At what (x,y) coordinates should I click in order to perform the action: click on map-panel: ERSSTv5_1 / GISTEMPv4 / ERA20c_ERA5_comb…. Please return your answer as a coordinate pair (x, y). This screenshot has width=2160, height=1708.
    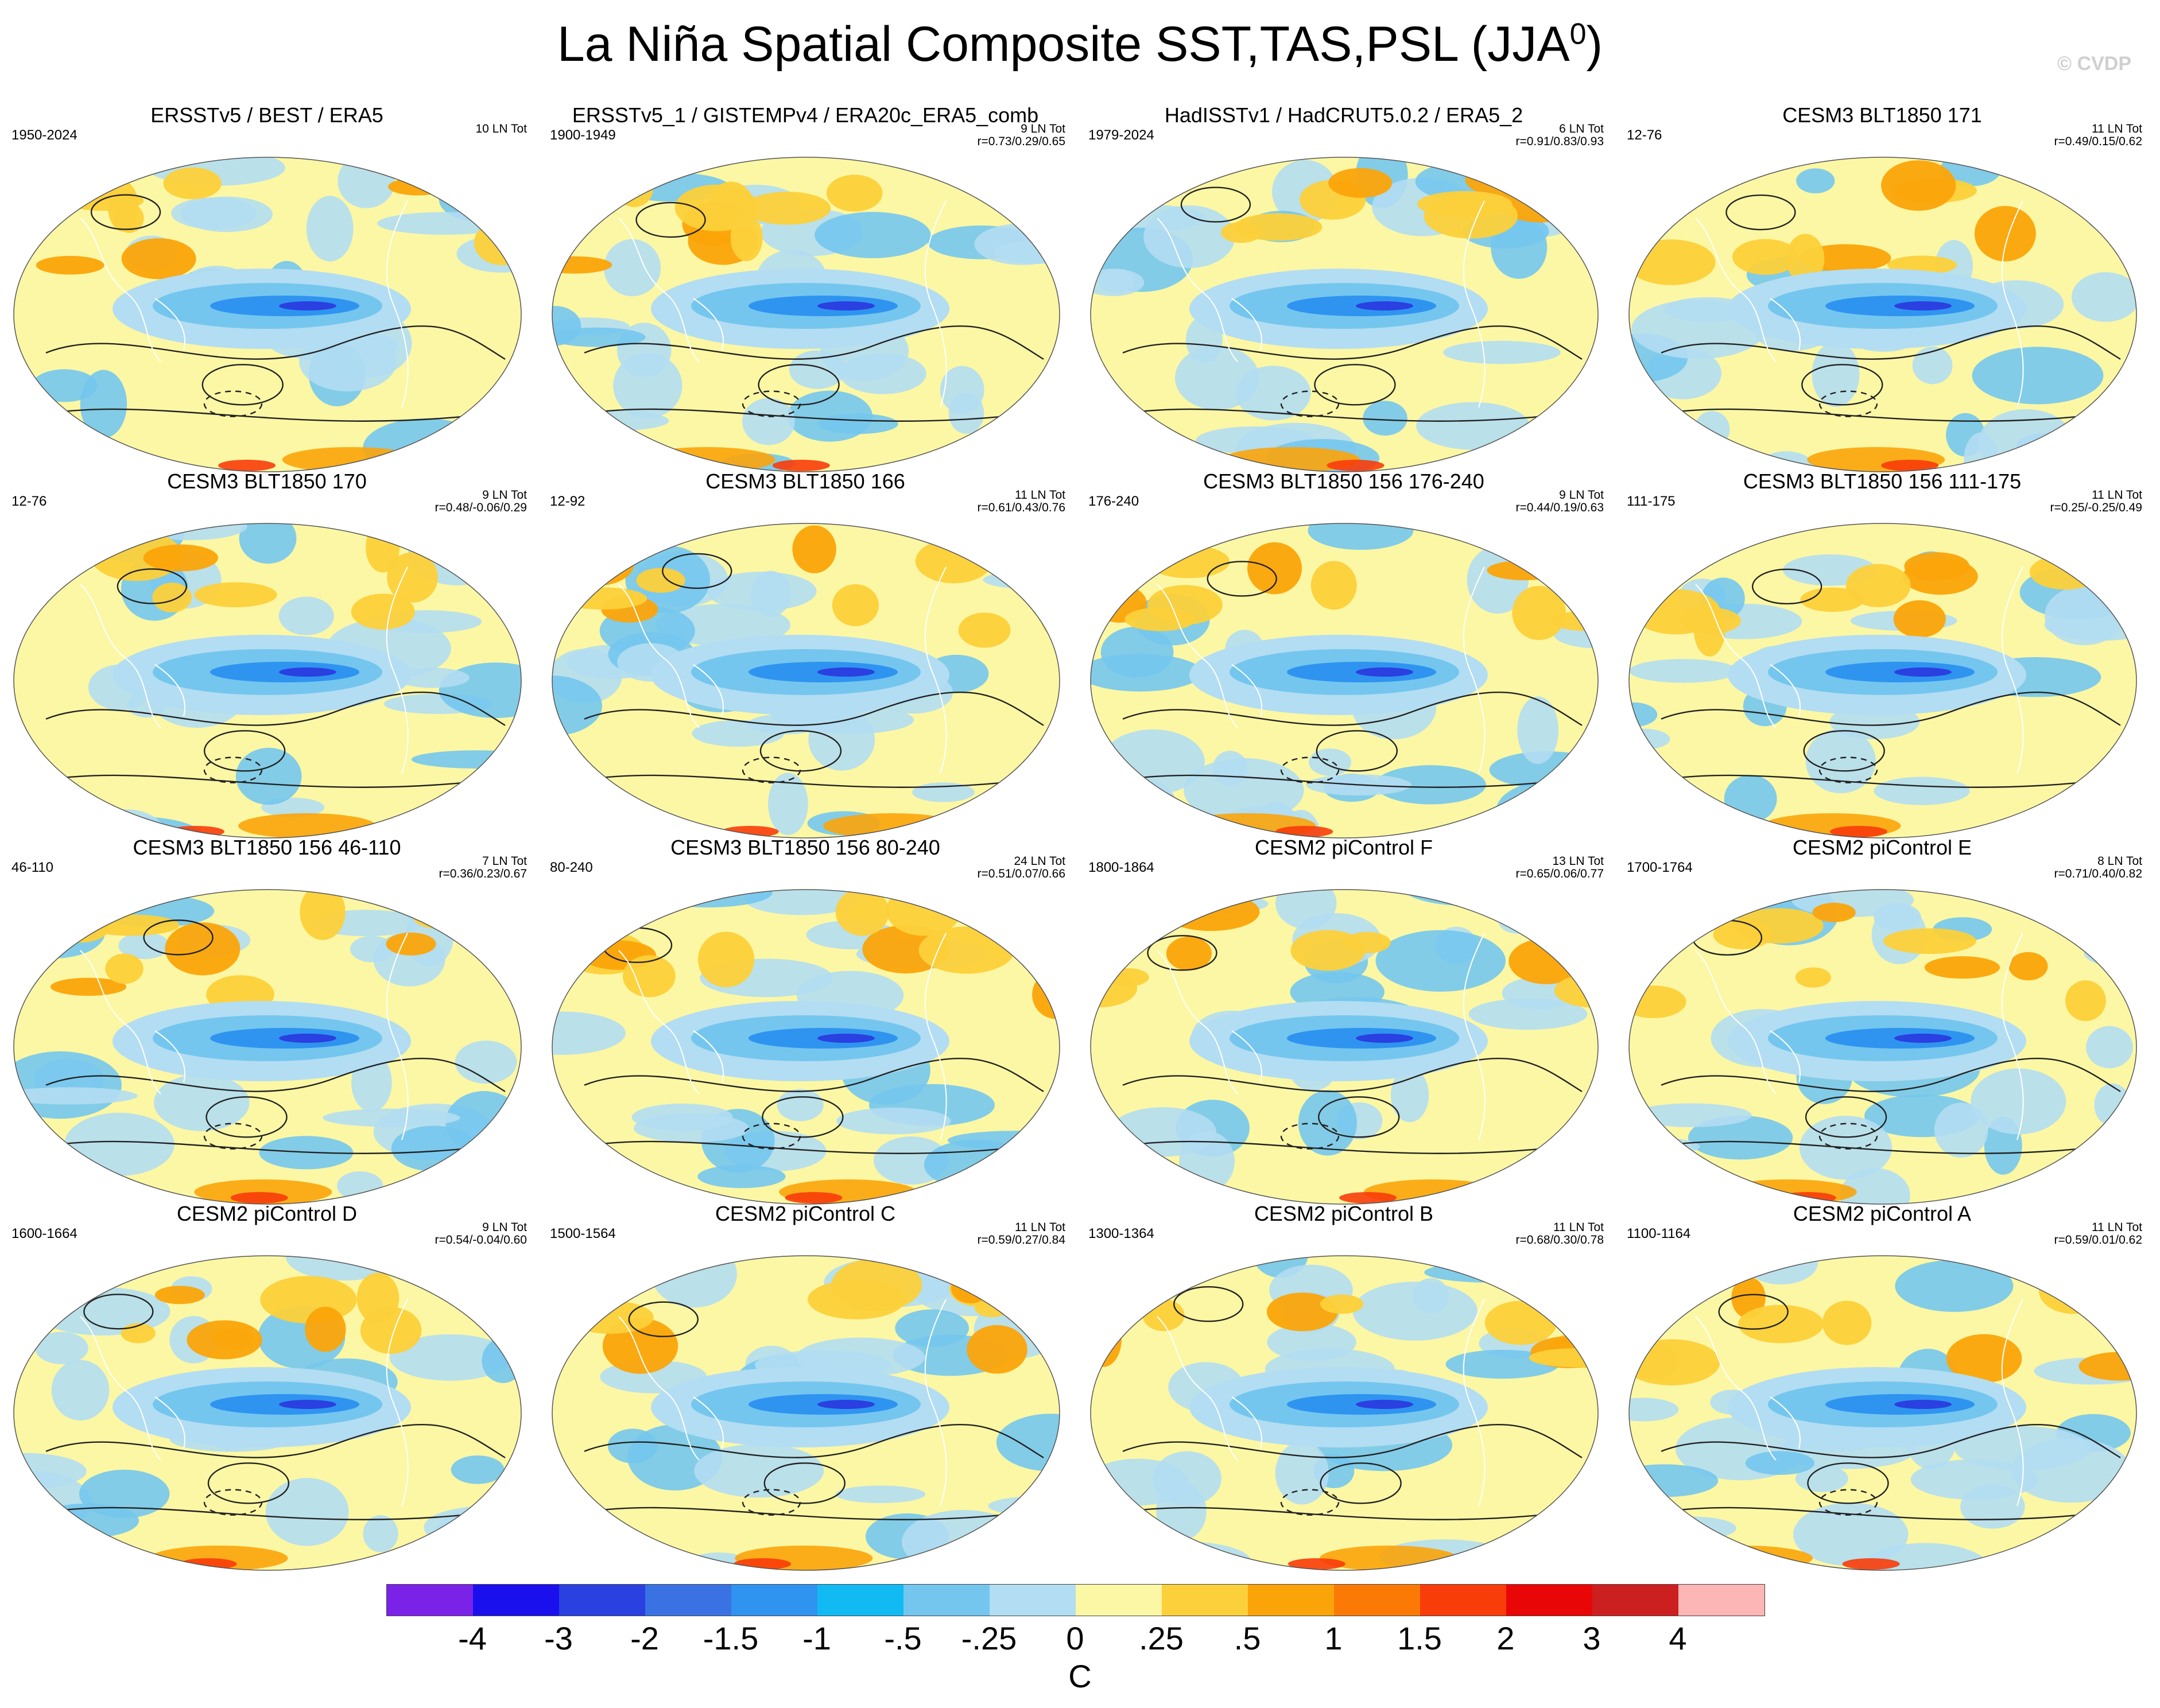
    Looking at the image, I should click on (805, 287).